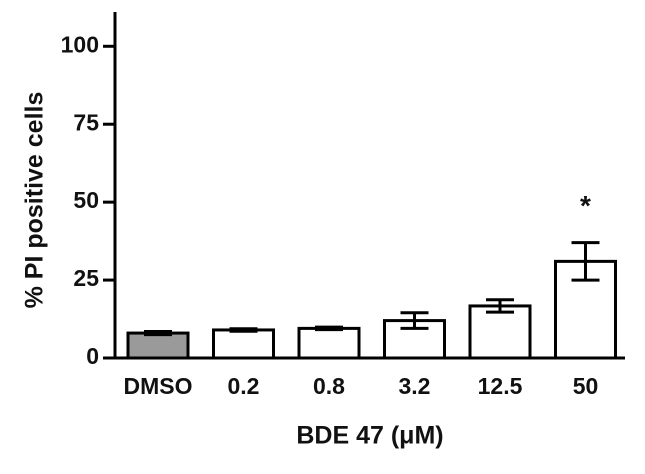 This screenshot has height=474, width=645. Describe the element at coordinates (158, 386) in the screenshot. I see `x-tick-label: DMSO` at that location.